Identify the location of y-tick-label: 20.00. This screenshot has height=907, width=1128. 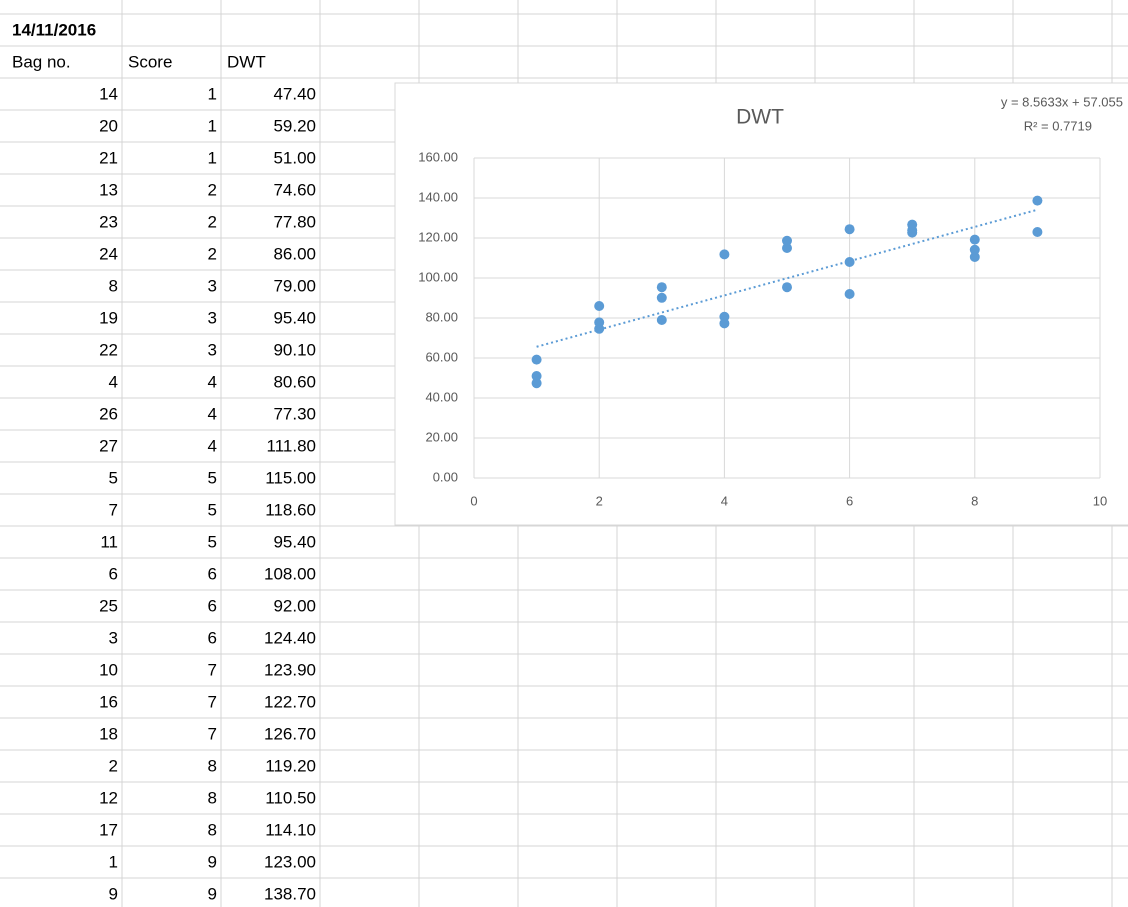
(441, 436).